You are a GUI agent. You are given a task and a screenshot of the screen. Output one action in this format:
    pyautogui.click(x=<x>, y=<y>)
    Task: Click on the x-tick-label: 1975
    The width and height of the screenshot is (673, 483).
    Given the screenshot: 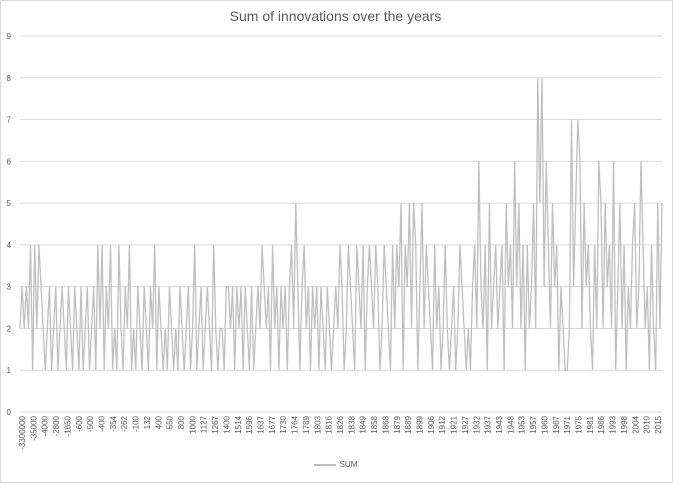 What is the action you would take?
    pyautogui.click(x=579, y=424)
    